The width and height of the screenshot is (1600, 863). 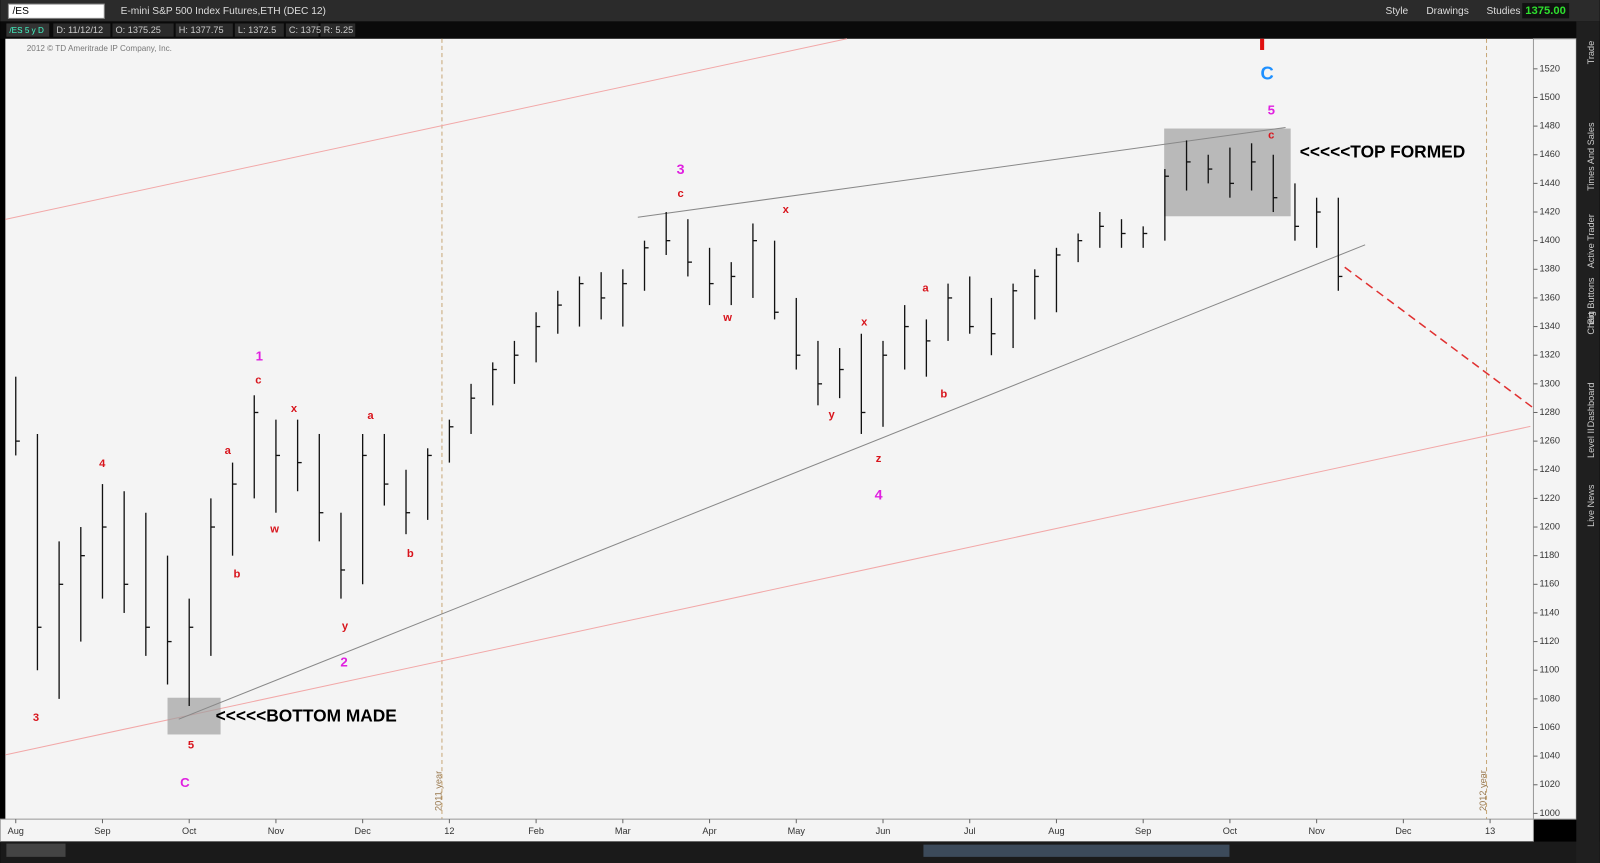 What do you see at coordinates (1550, 211) in the screenshot?
I see `y-tick-label: 1420` at bounding box center [1550, 211].